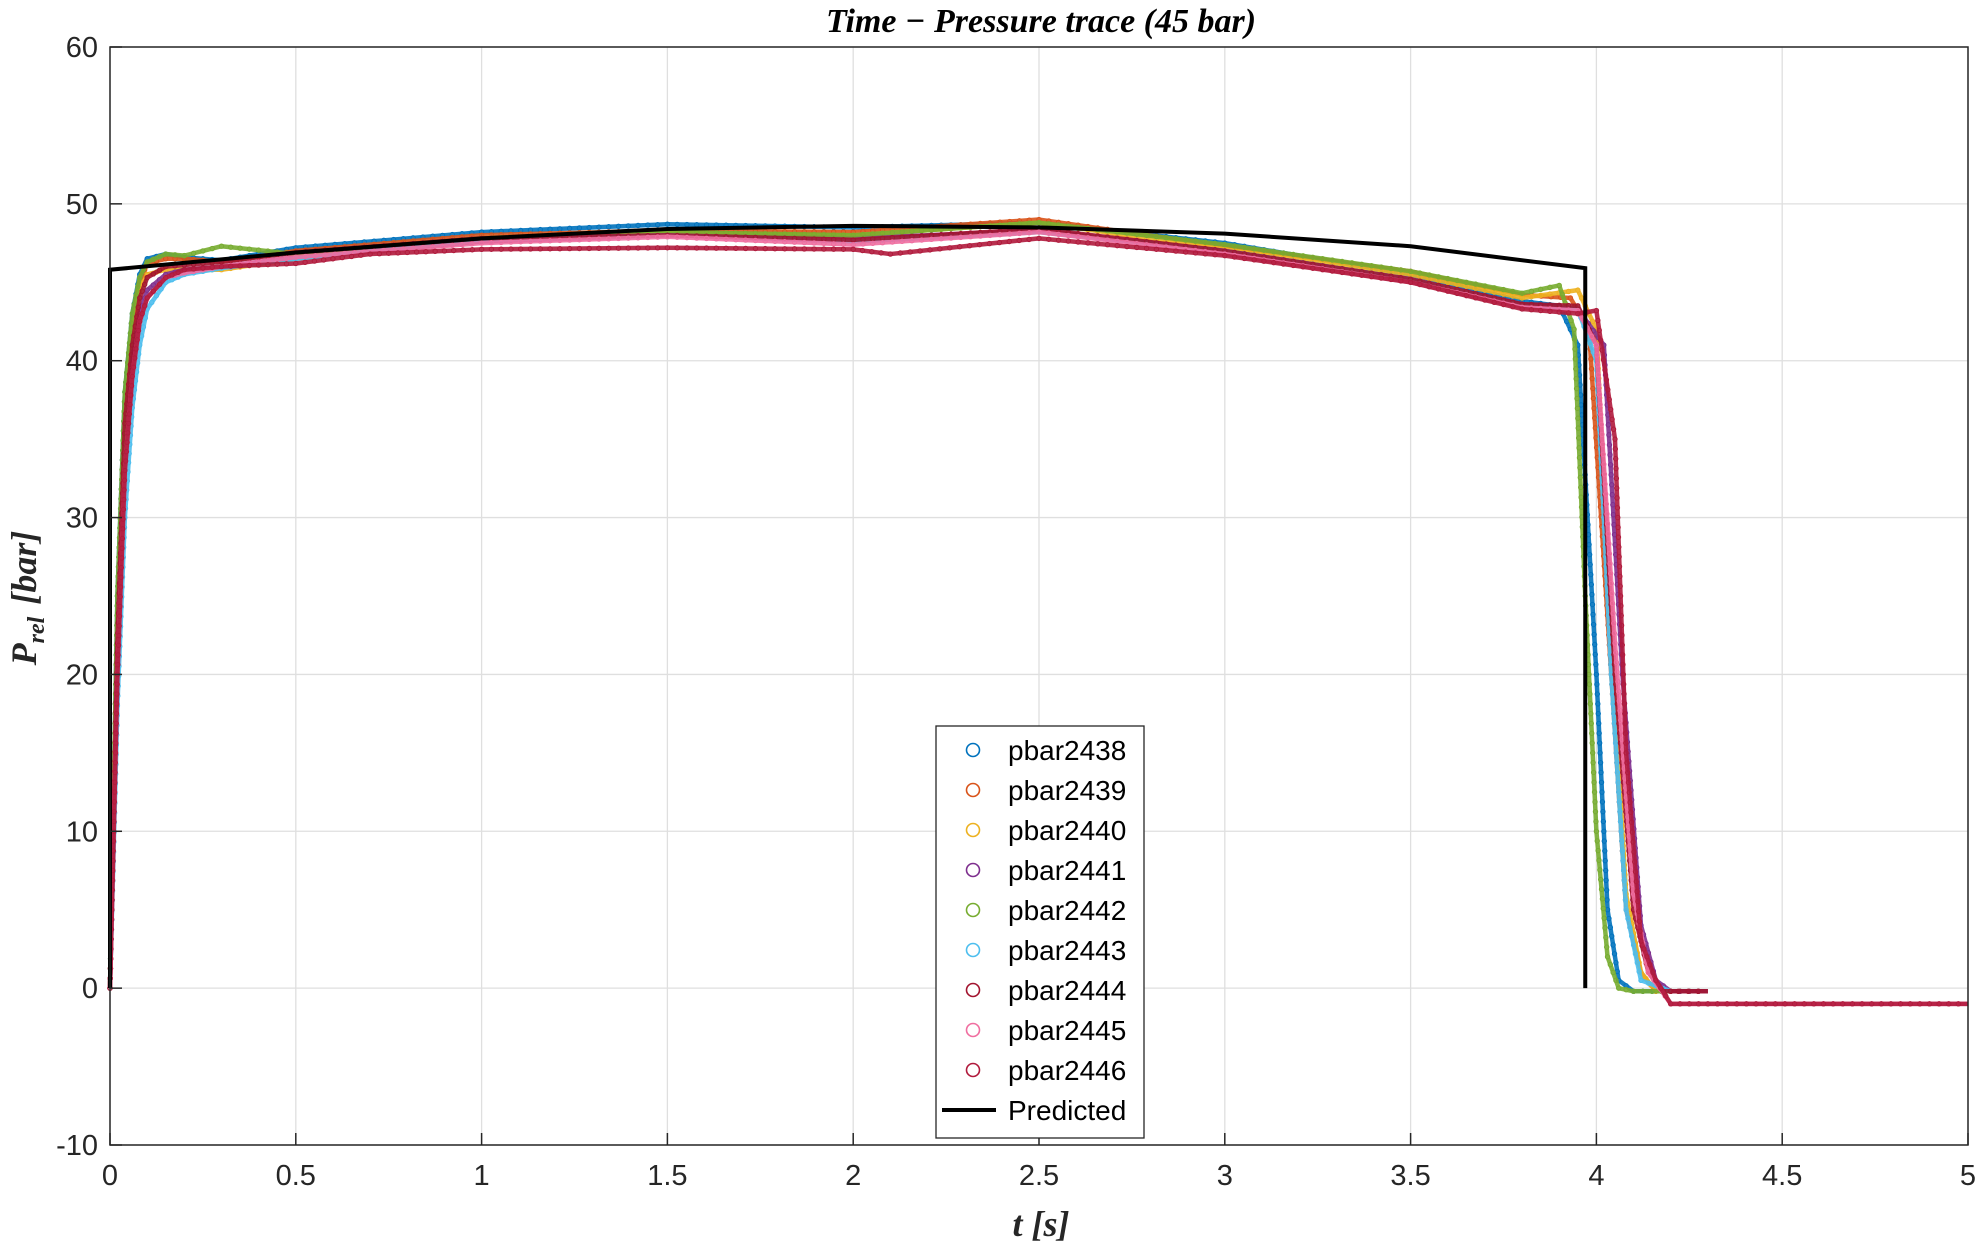 This screenshot has width=1979, height=1245. What do you see at coordinates (973, 870) in the screenshot?
I see `legend-marker` at bounding box center [973, 870].